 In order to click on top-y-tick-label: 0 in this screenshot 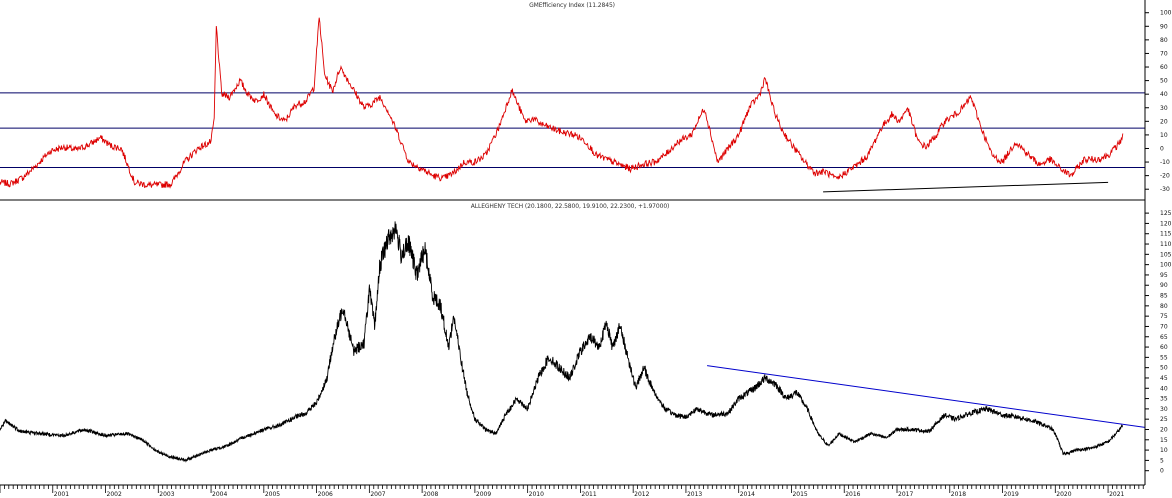, I will do `click(1162, 148)`.